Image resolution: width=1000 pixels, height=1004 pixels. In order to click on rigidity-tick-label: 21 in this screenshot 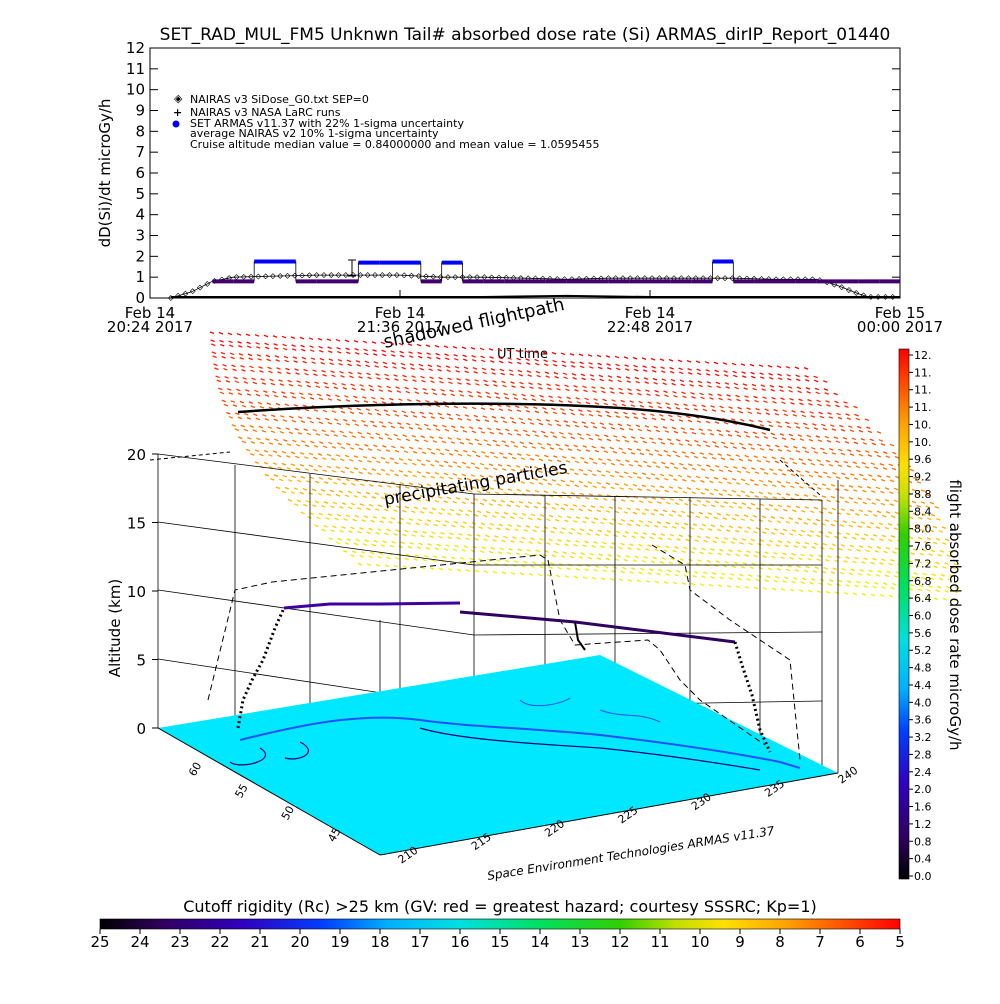, I will do `click(259, 942)`.